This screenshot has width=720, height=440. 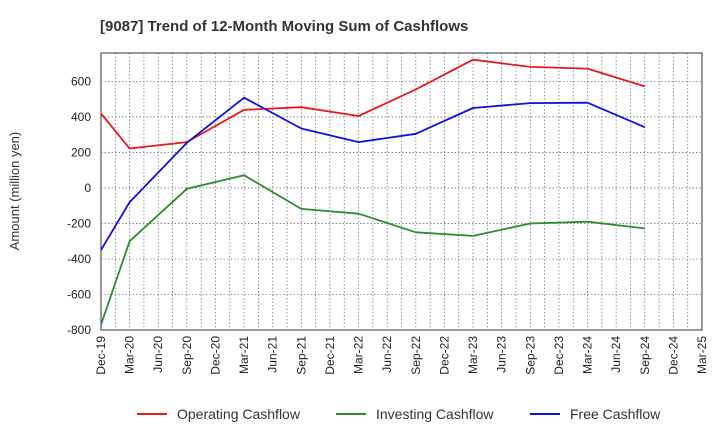 What do you see at coordinates (615, 414) in the screenshot?
I see `legend-label: Free Cashflow` at bounding box center [615, 414].